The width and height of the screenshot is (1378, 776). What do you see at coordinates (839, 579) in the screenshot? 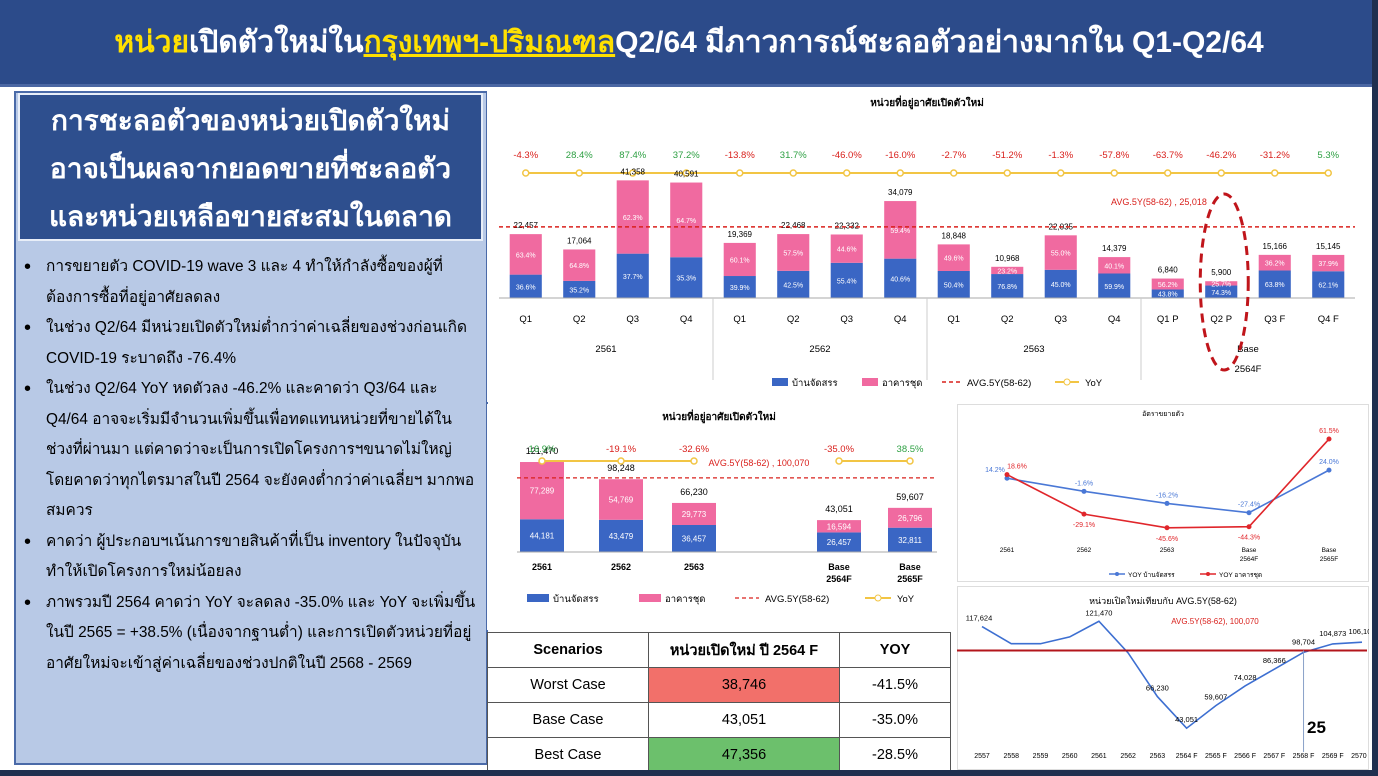
I see `x-tick-label: 2564F` at bounding box center [839, 579].